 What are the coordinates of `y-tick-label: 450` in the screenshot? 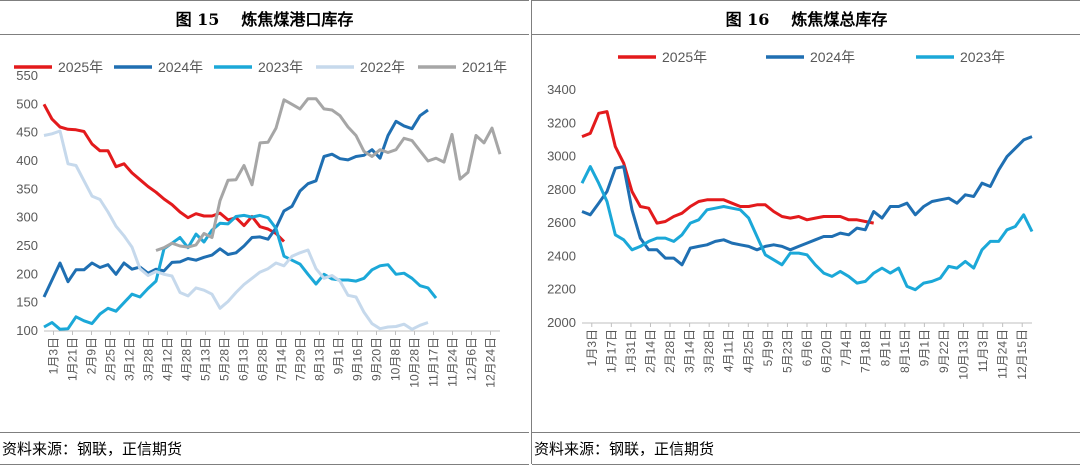 It's located at (27, 132).